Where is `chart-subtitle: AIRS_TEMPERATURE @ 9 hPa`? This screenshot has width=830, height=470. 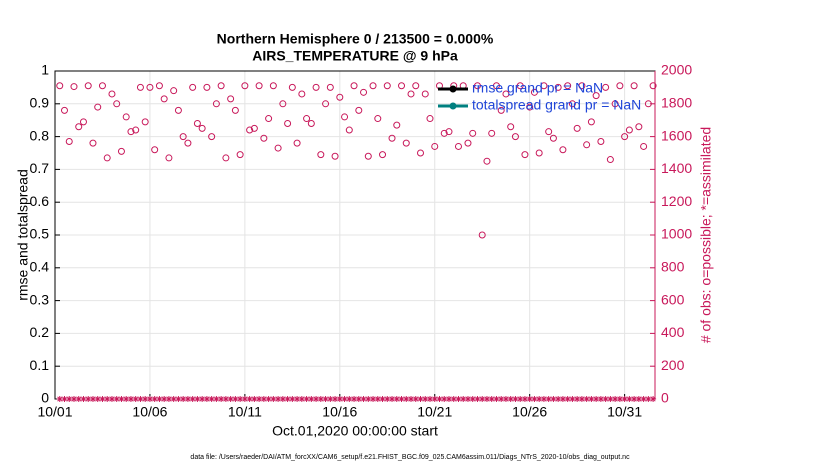 chart-subtitle: AIRS_TEMPERATURE @ 9 hPa is located at coordinates (355, 56).